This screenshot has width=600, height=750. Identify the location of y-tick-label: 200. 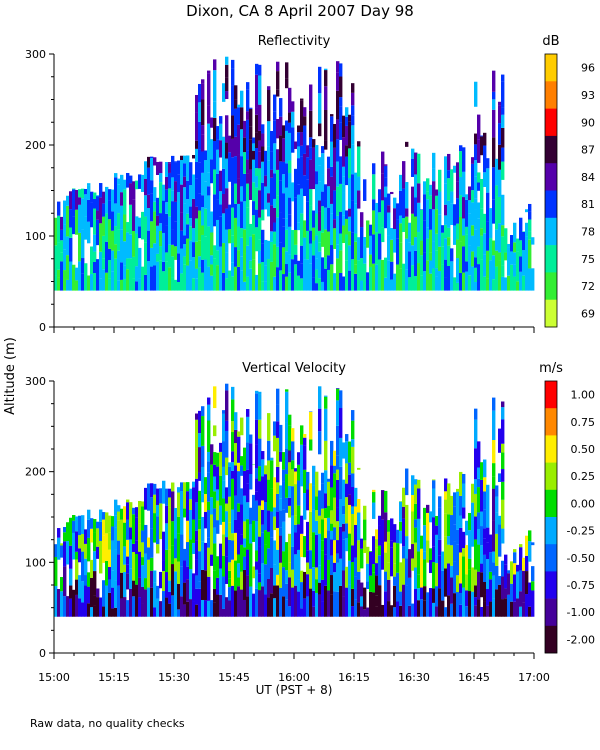
(35, 472).